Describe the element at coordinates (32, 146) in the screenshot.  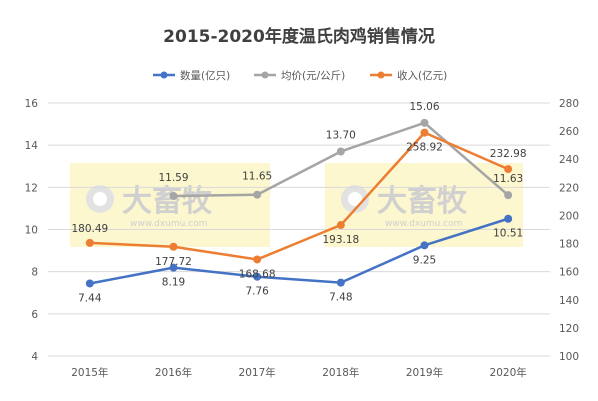
I see `y-left-tick-label: 14` at that location.